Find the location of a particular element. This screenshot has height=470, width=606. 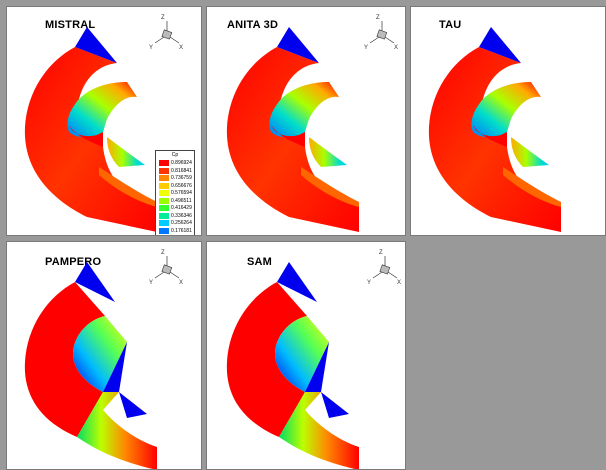

legend-level-label: 0.496511 is located at coordinates (181, 200).